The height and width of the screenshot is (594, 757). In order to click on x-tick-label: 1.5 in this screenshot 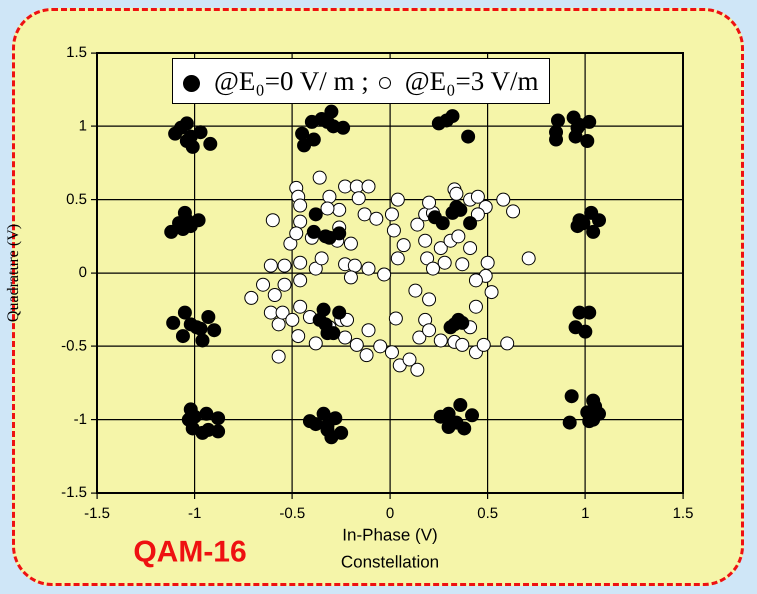, I will do `click(683, 513)`.